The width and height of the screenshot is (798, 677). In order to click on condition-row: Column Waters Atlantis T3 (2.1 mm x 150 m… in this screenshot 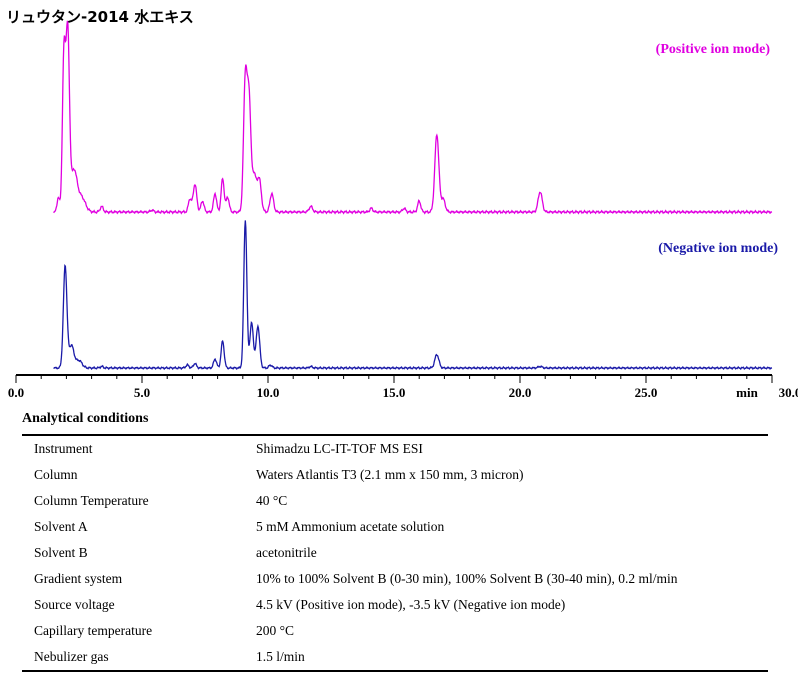, I will do `click(395, 475)`.